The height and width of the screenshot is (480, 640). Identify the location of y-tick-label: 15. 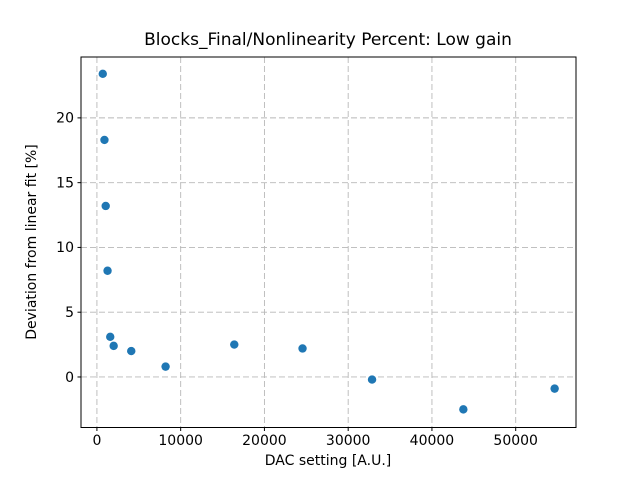
(65, 183).